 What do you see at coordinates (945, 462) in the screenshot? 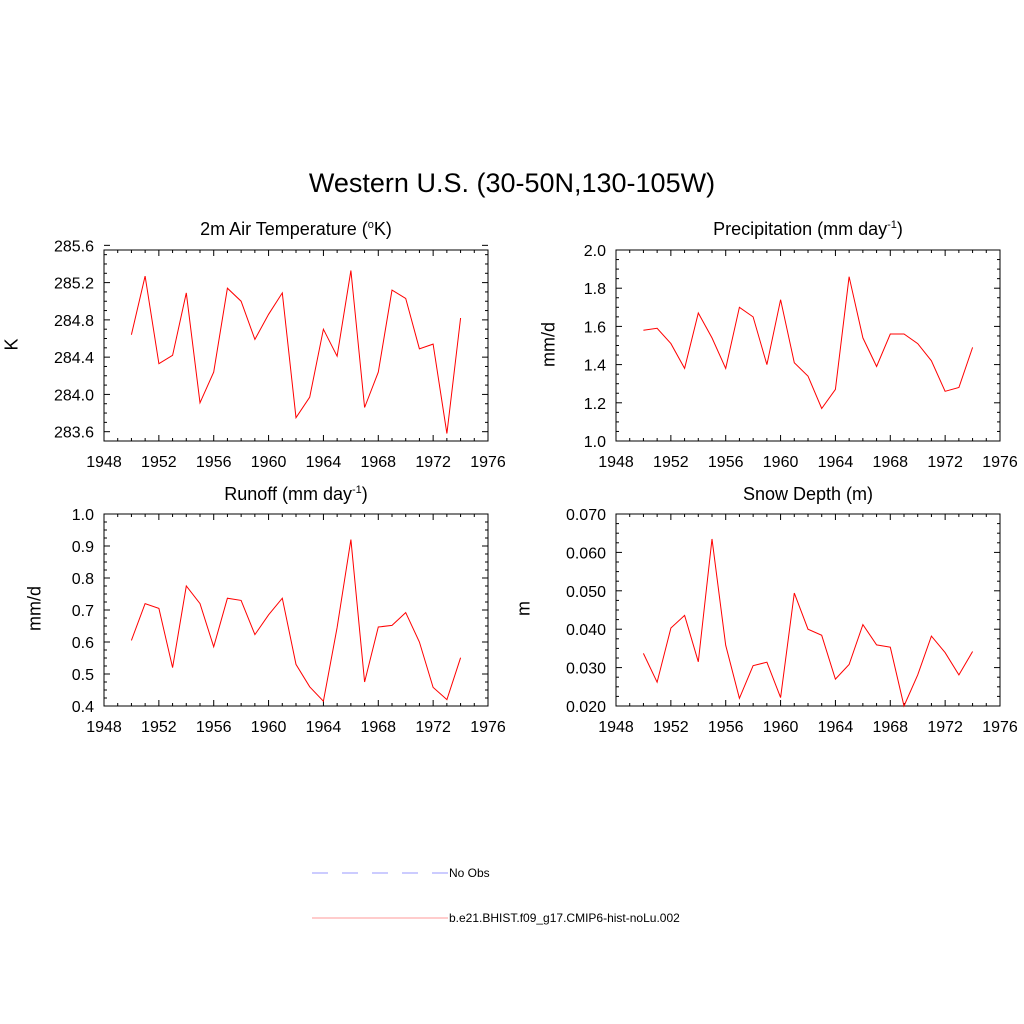
I see `x-tick-label-precipitation: 1972` at bounding box center [945, 462].